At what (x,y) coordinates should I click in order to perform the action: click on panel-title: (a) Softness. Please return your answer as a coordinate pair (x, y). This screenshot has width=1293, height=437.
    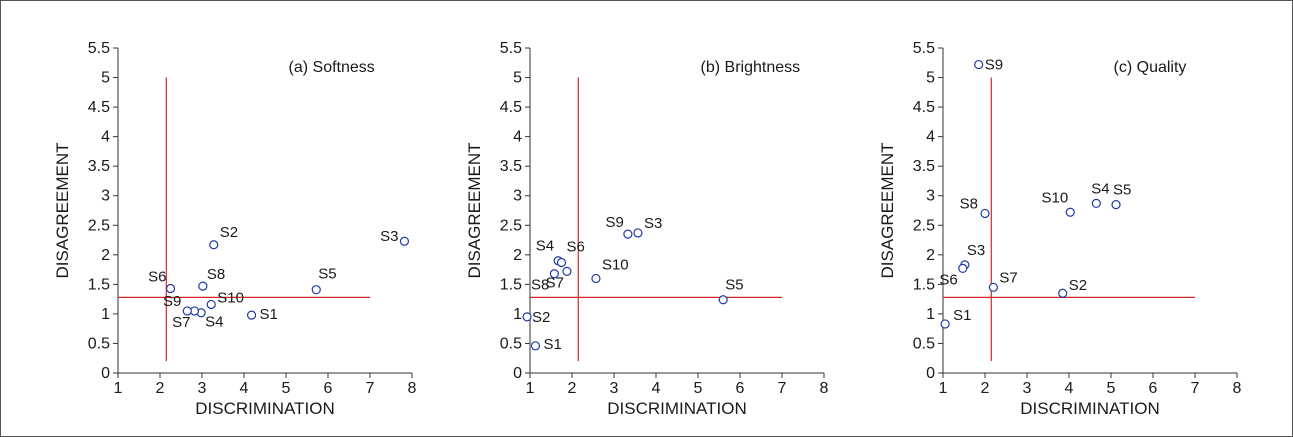
    Looking at the image, I should click on (332, 67).